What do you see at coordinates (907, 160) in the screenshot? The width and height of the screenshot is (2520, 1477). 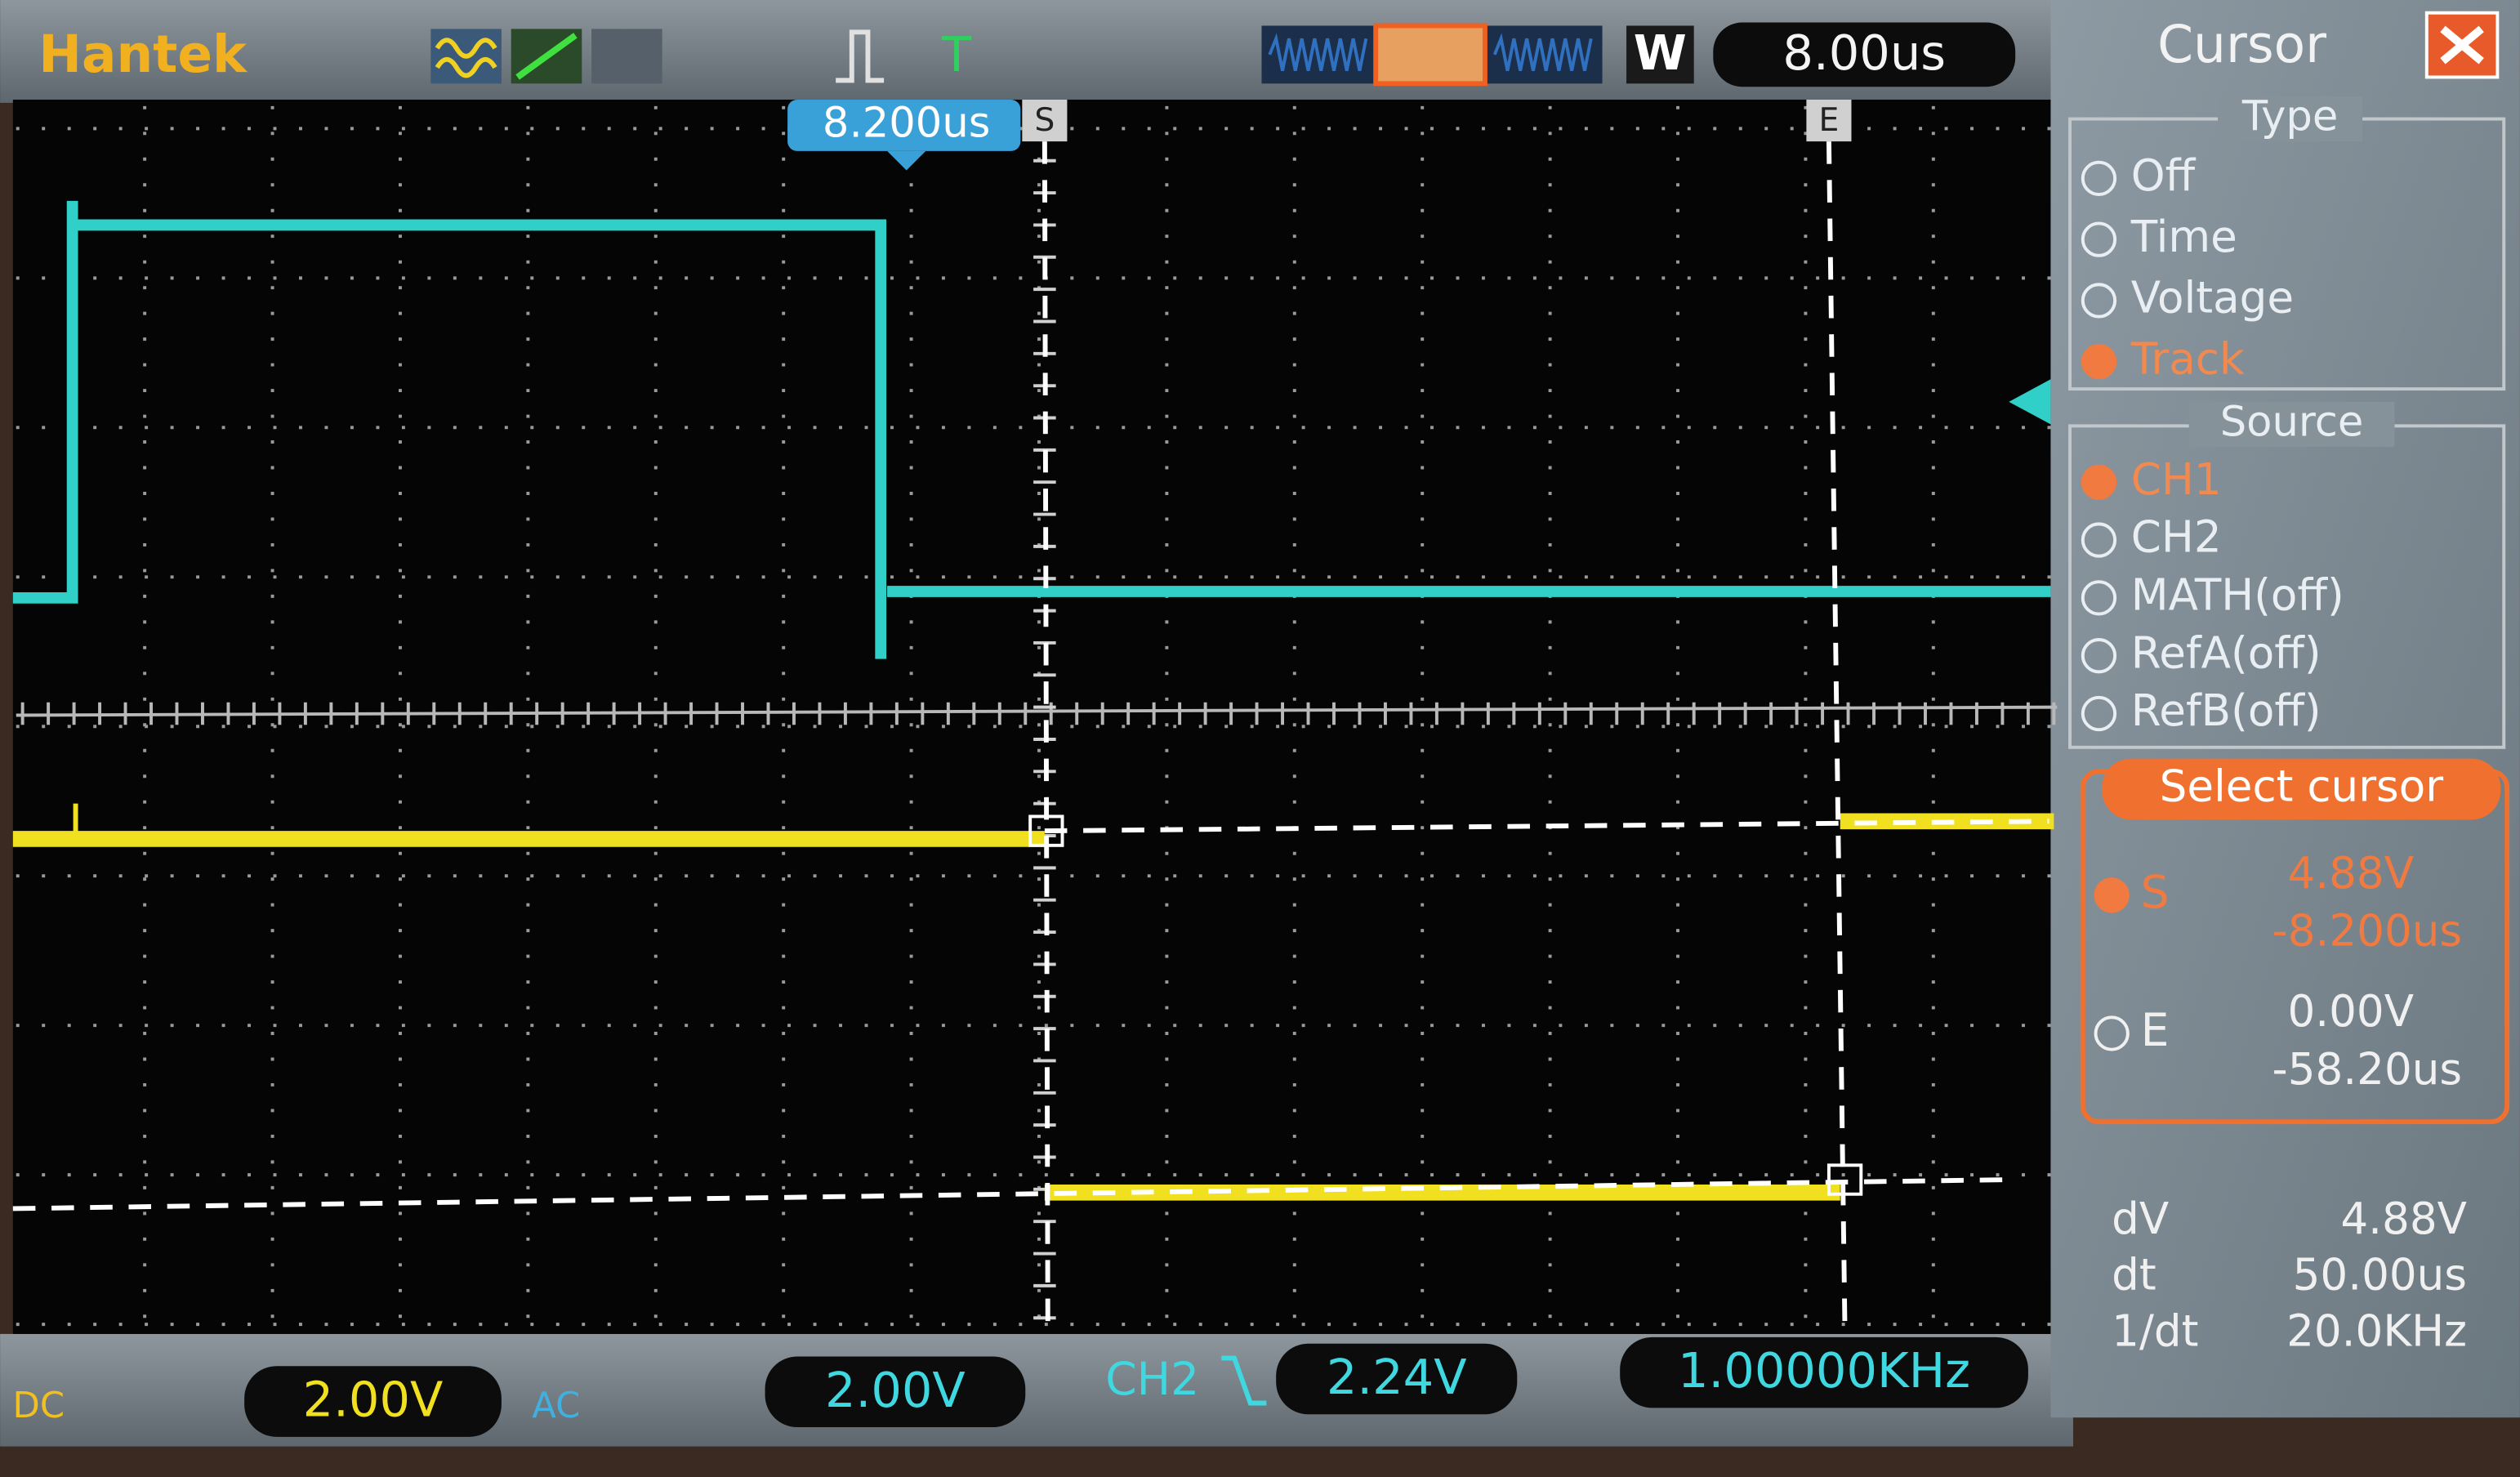 I see `trigger-pointer` at bounding box center [907, 160].